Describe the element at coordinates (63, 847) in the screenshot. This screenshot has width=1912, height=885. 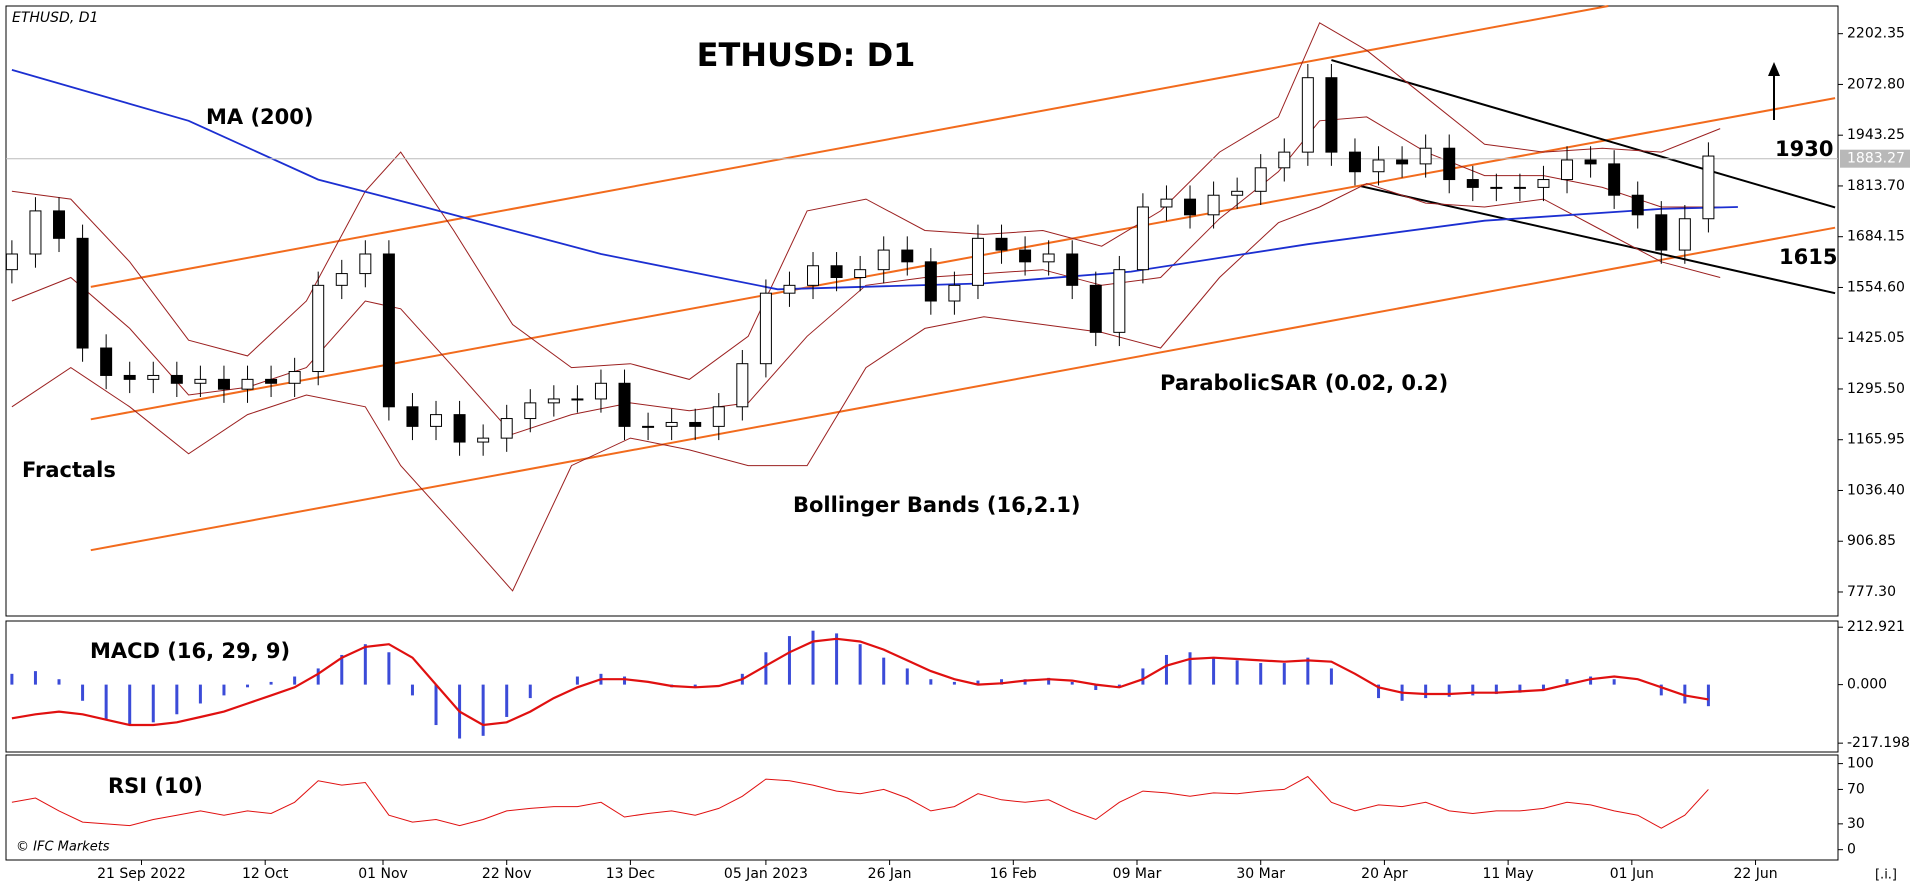
I see `copyright: © IFC Markets` at that location.